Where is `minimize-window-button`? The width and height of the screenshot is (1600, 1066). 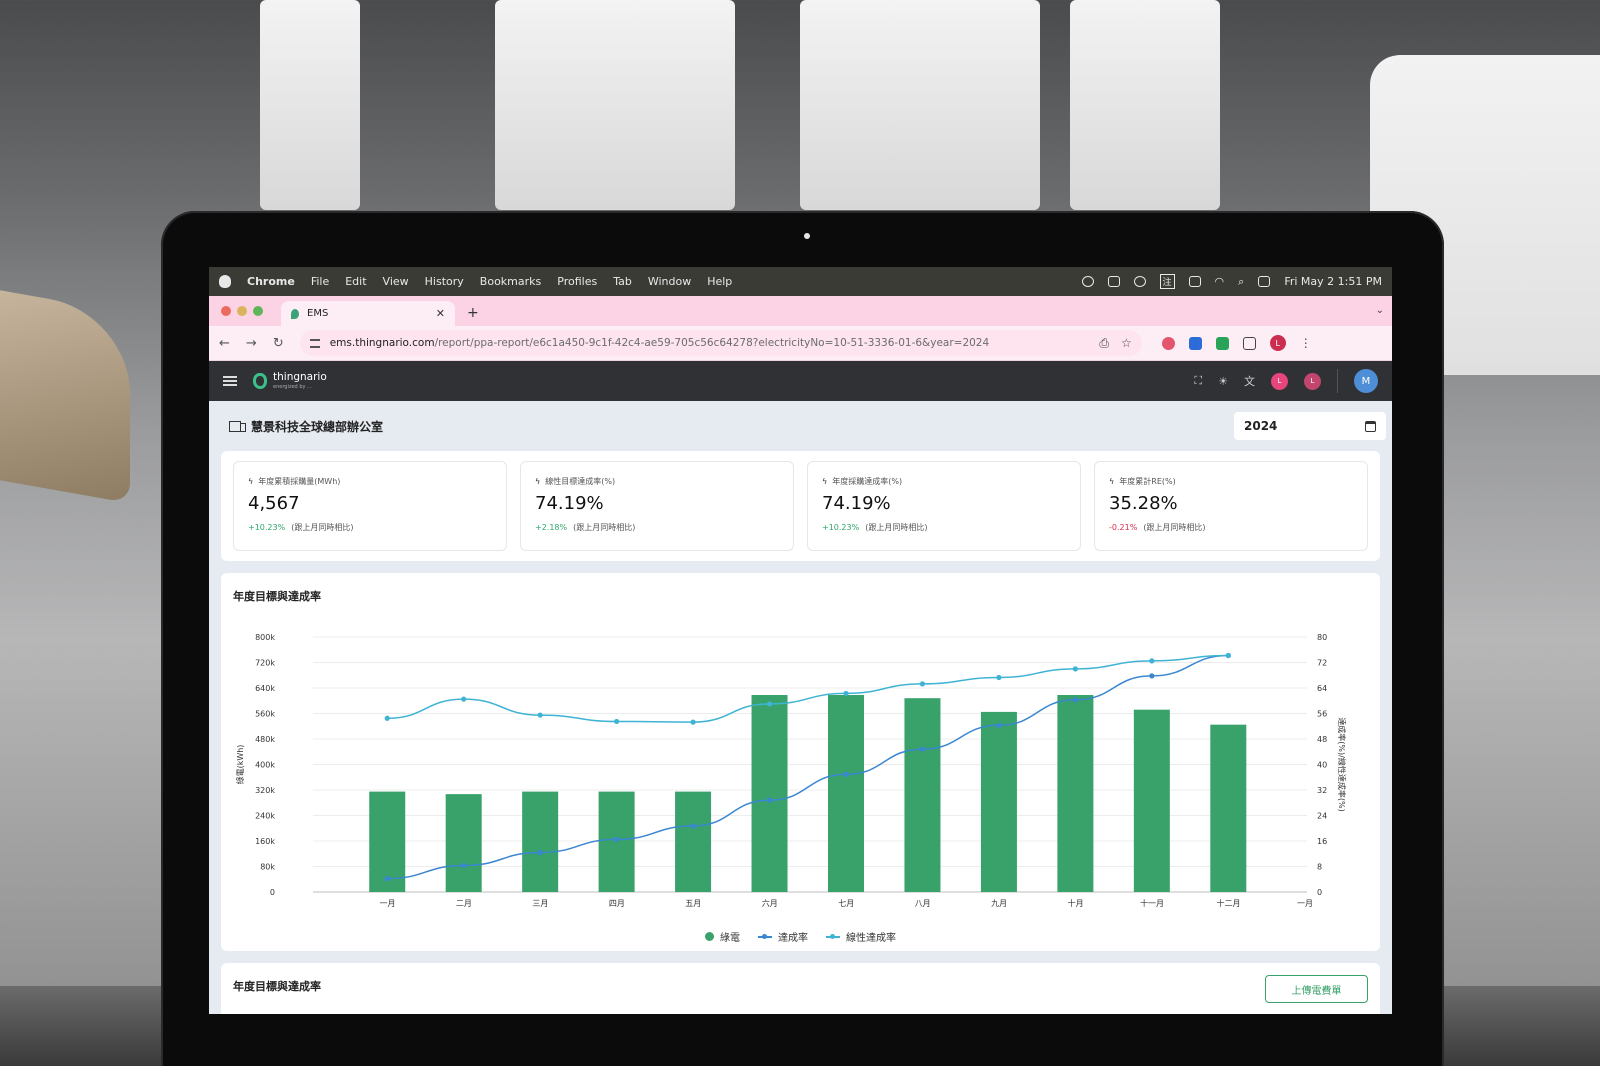 minimize-window-button is located at coordinates (242, 311).